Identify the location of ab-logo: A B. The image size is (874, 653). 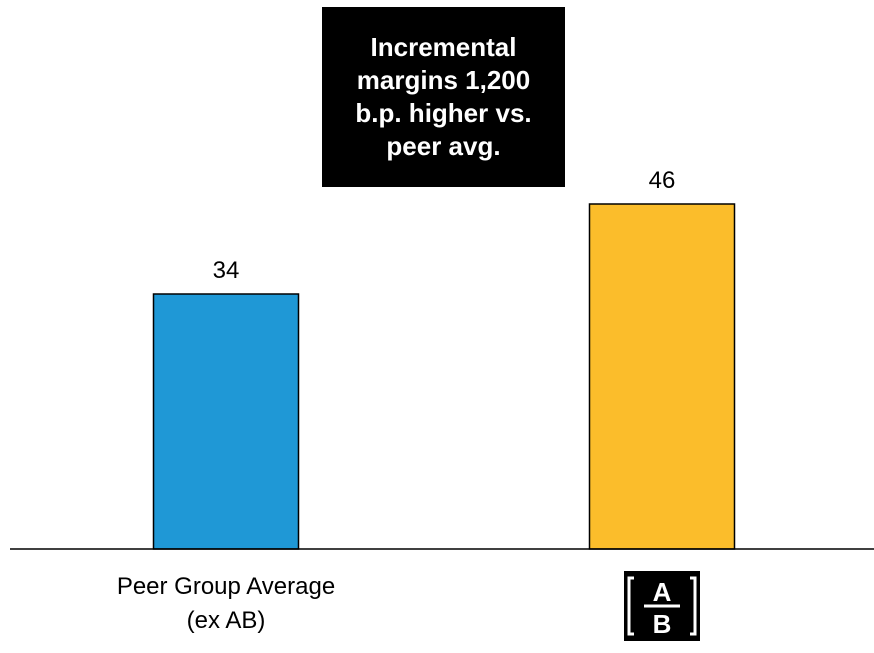
(662, 606).